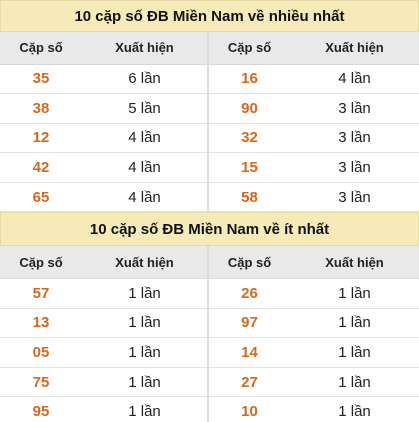  I want to click on table-row: 12 4 lần 32 3 lần, so click(209, 138).